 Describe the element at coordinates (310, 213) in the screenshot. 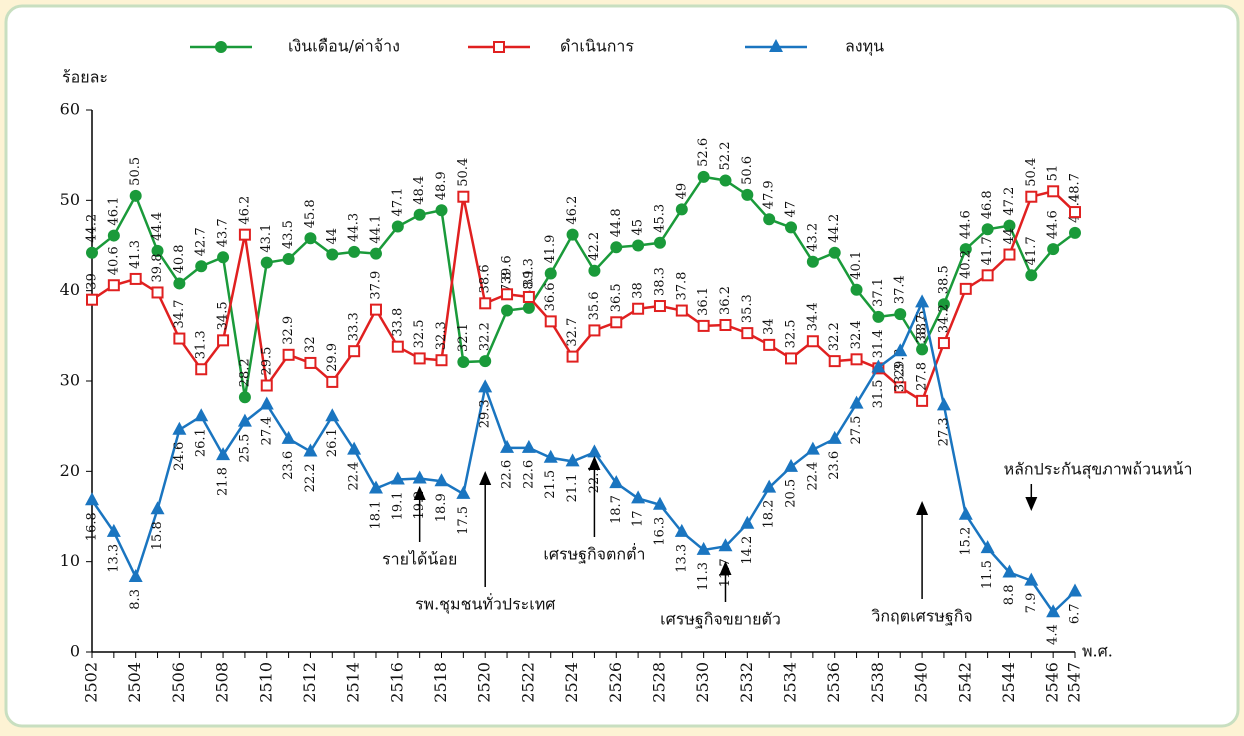

I see `data-label: 45.8` at that location.